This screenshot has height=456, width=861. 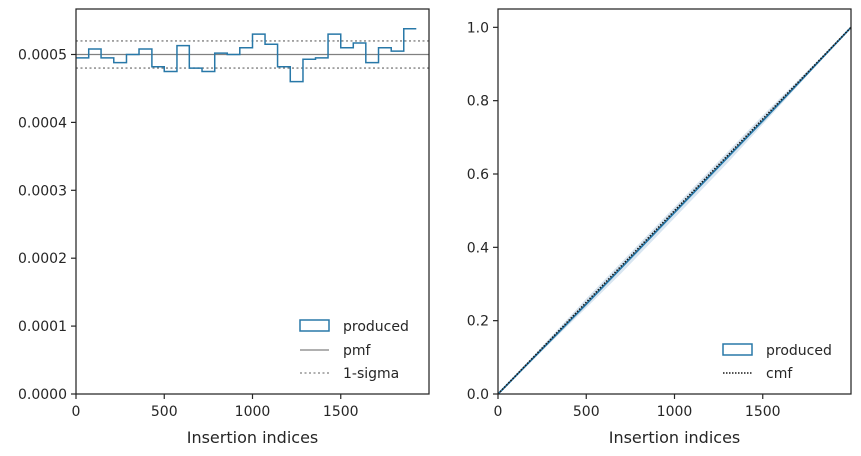 What do you see at coordinates (42, 123) in the screenshot?
I see `y-tick-label: 0.0004` at bounding box center [42, 123].